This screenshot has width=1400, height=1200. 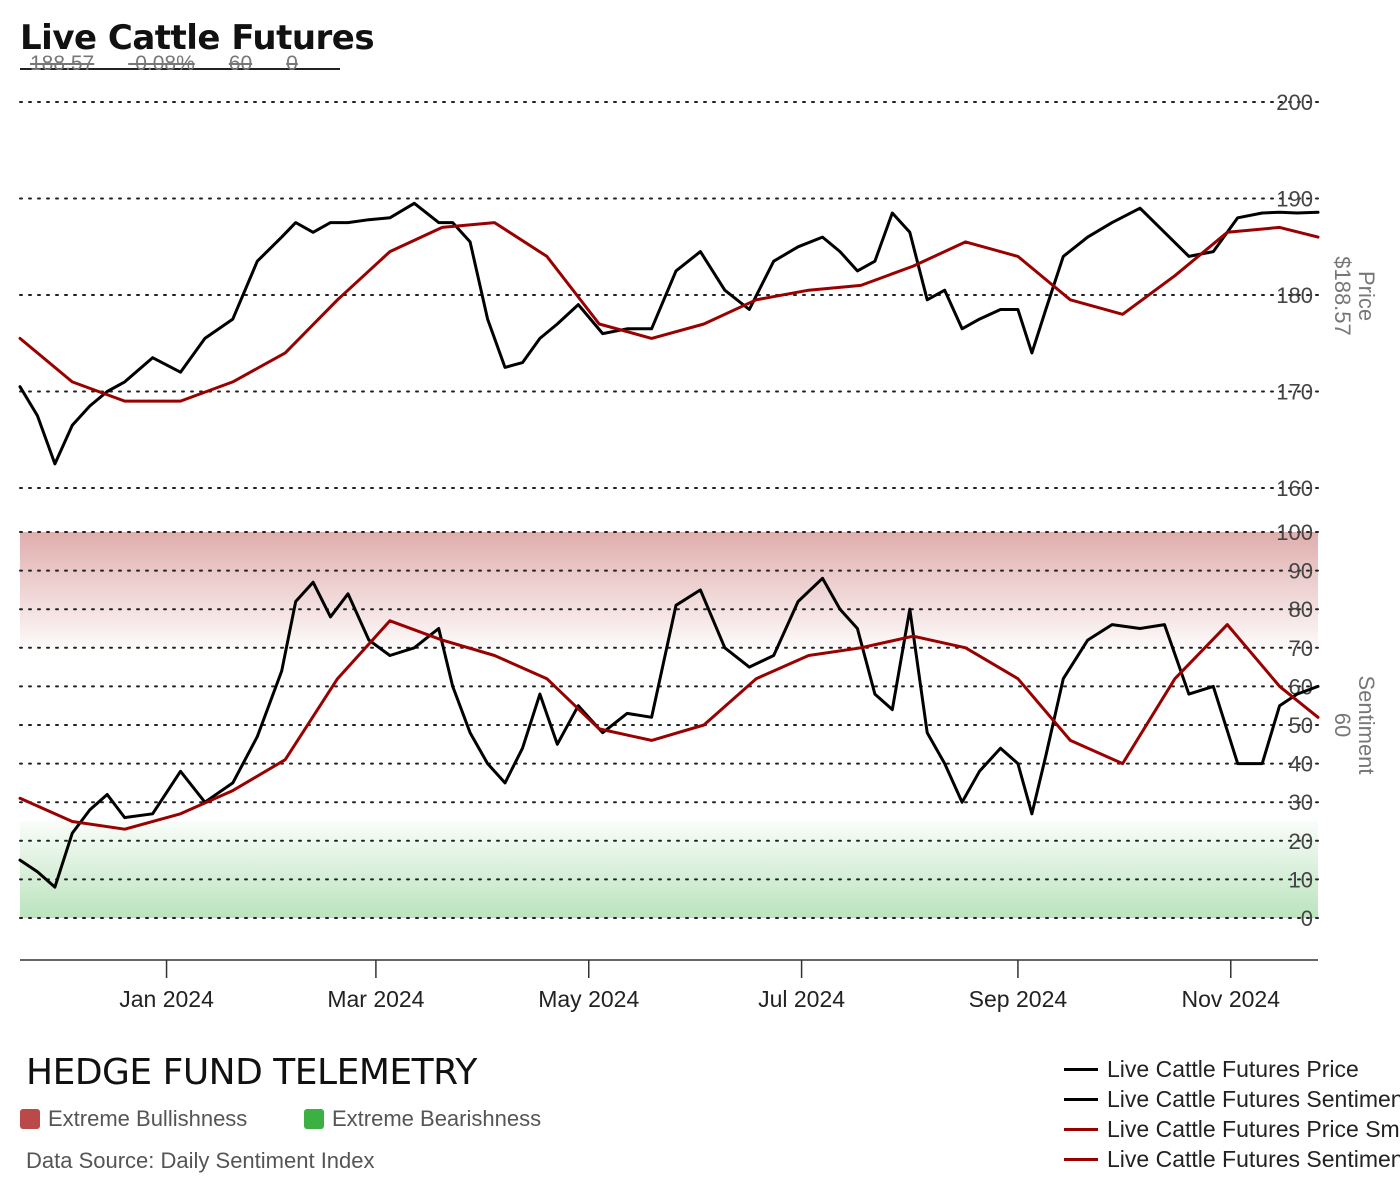 What do you see at coordinates (669, 869) in the screenshot?
I see `extreme-bearishness-zone` at bounding box center [669, 869].